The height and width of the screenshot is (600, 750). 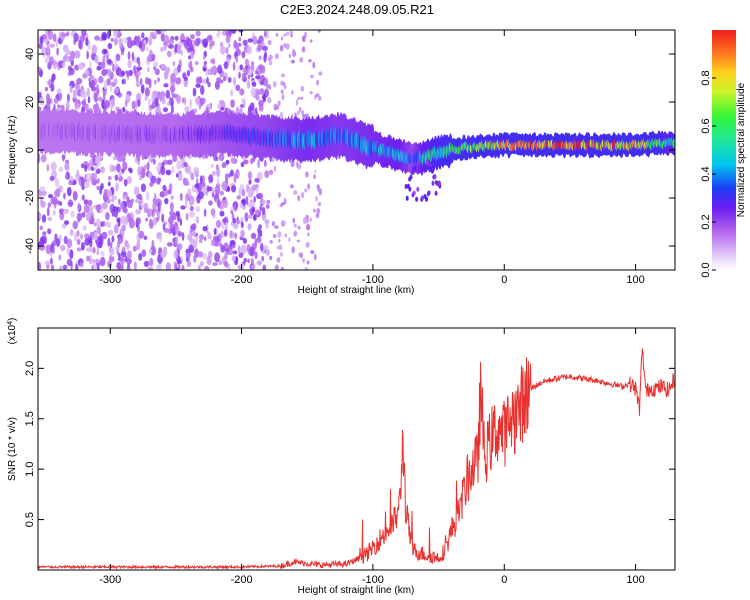 What do you see at coordinates (706, 77) in the screenshot?
I see `colorbar-tick-label: 0.8` at bounding box center [706, 77].